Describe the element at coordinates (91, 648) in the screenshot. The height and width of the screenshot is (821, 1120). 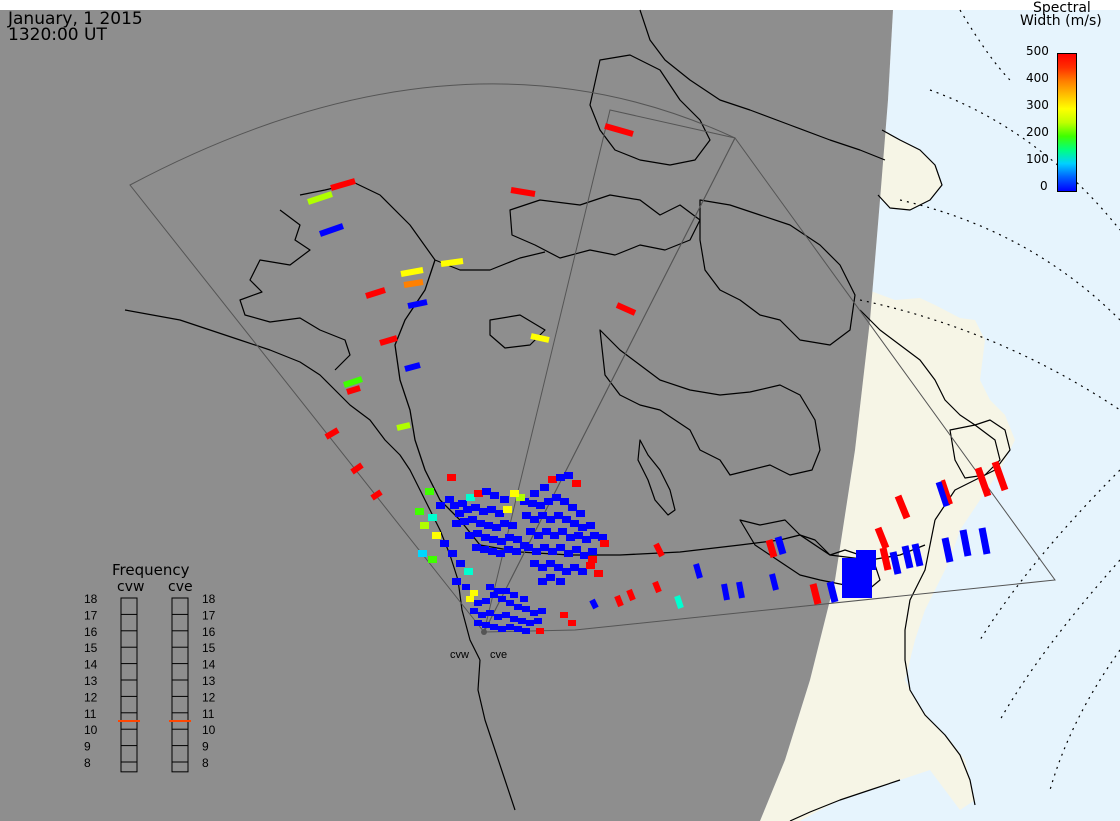
I see `frequency-tick: 15` at that location.